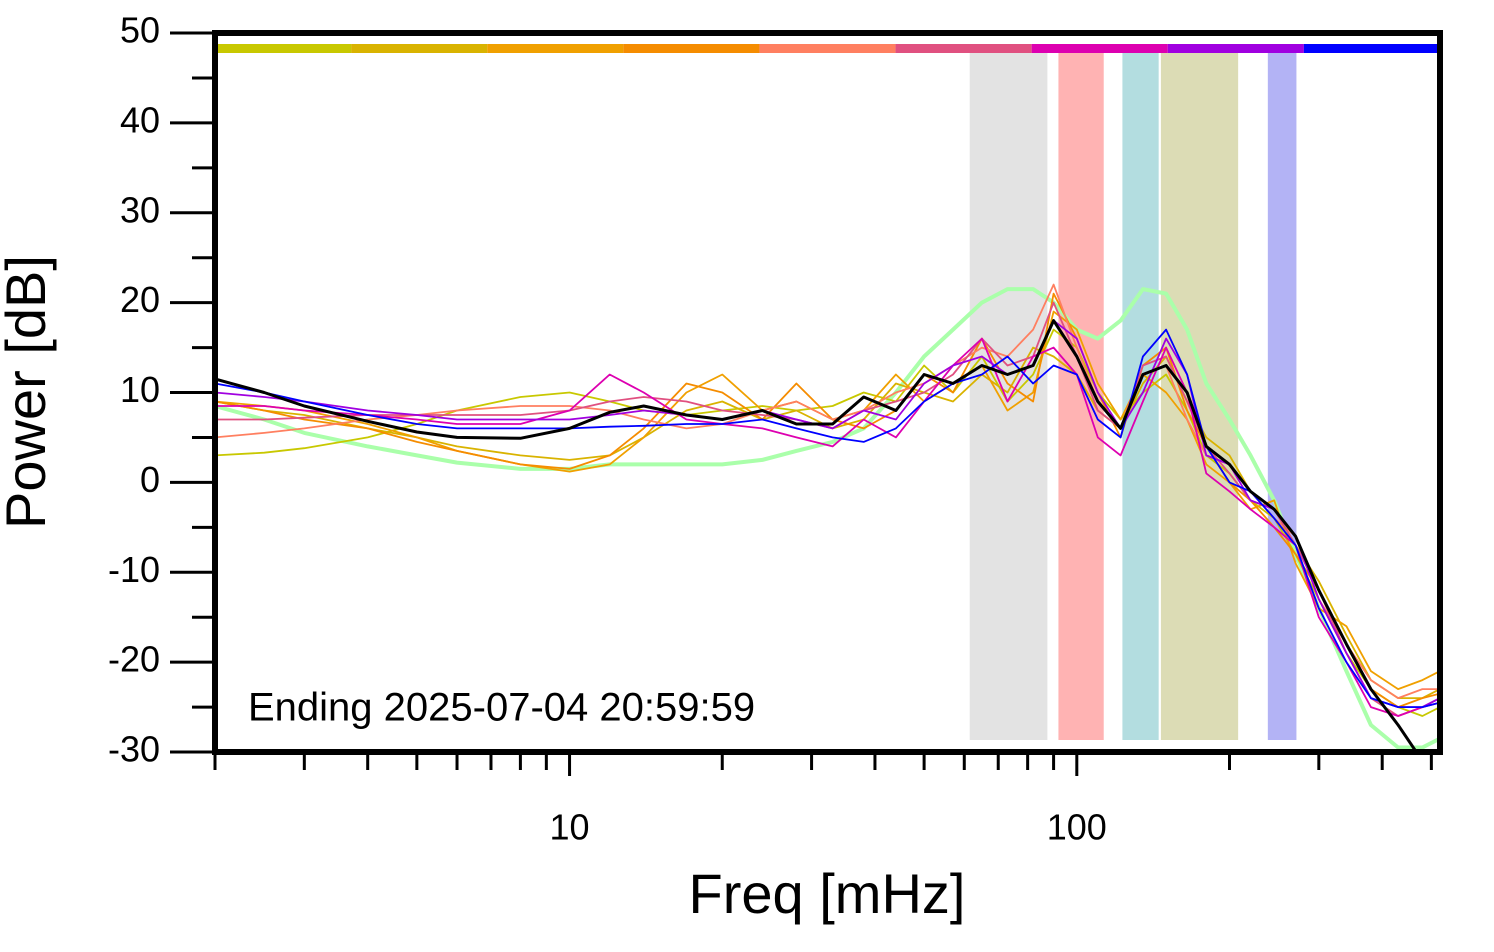 This screenshot has width=1494, height=952. What do you see at coordinates (570, 827) in the screenshot?
I see `x-tick-label: 10` at bounding box center [570, 827].